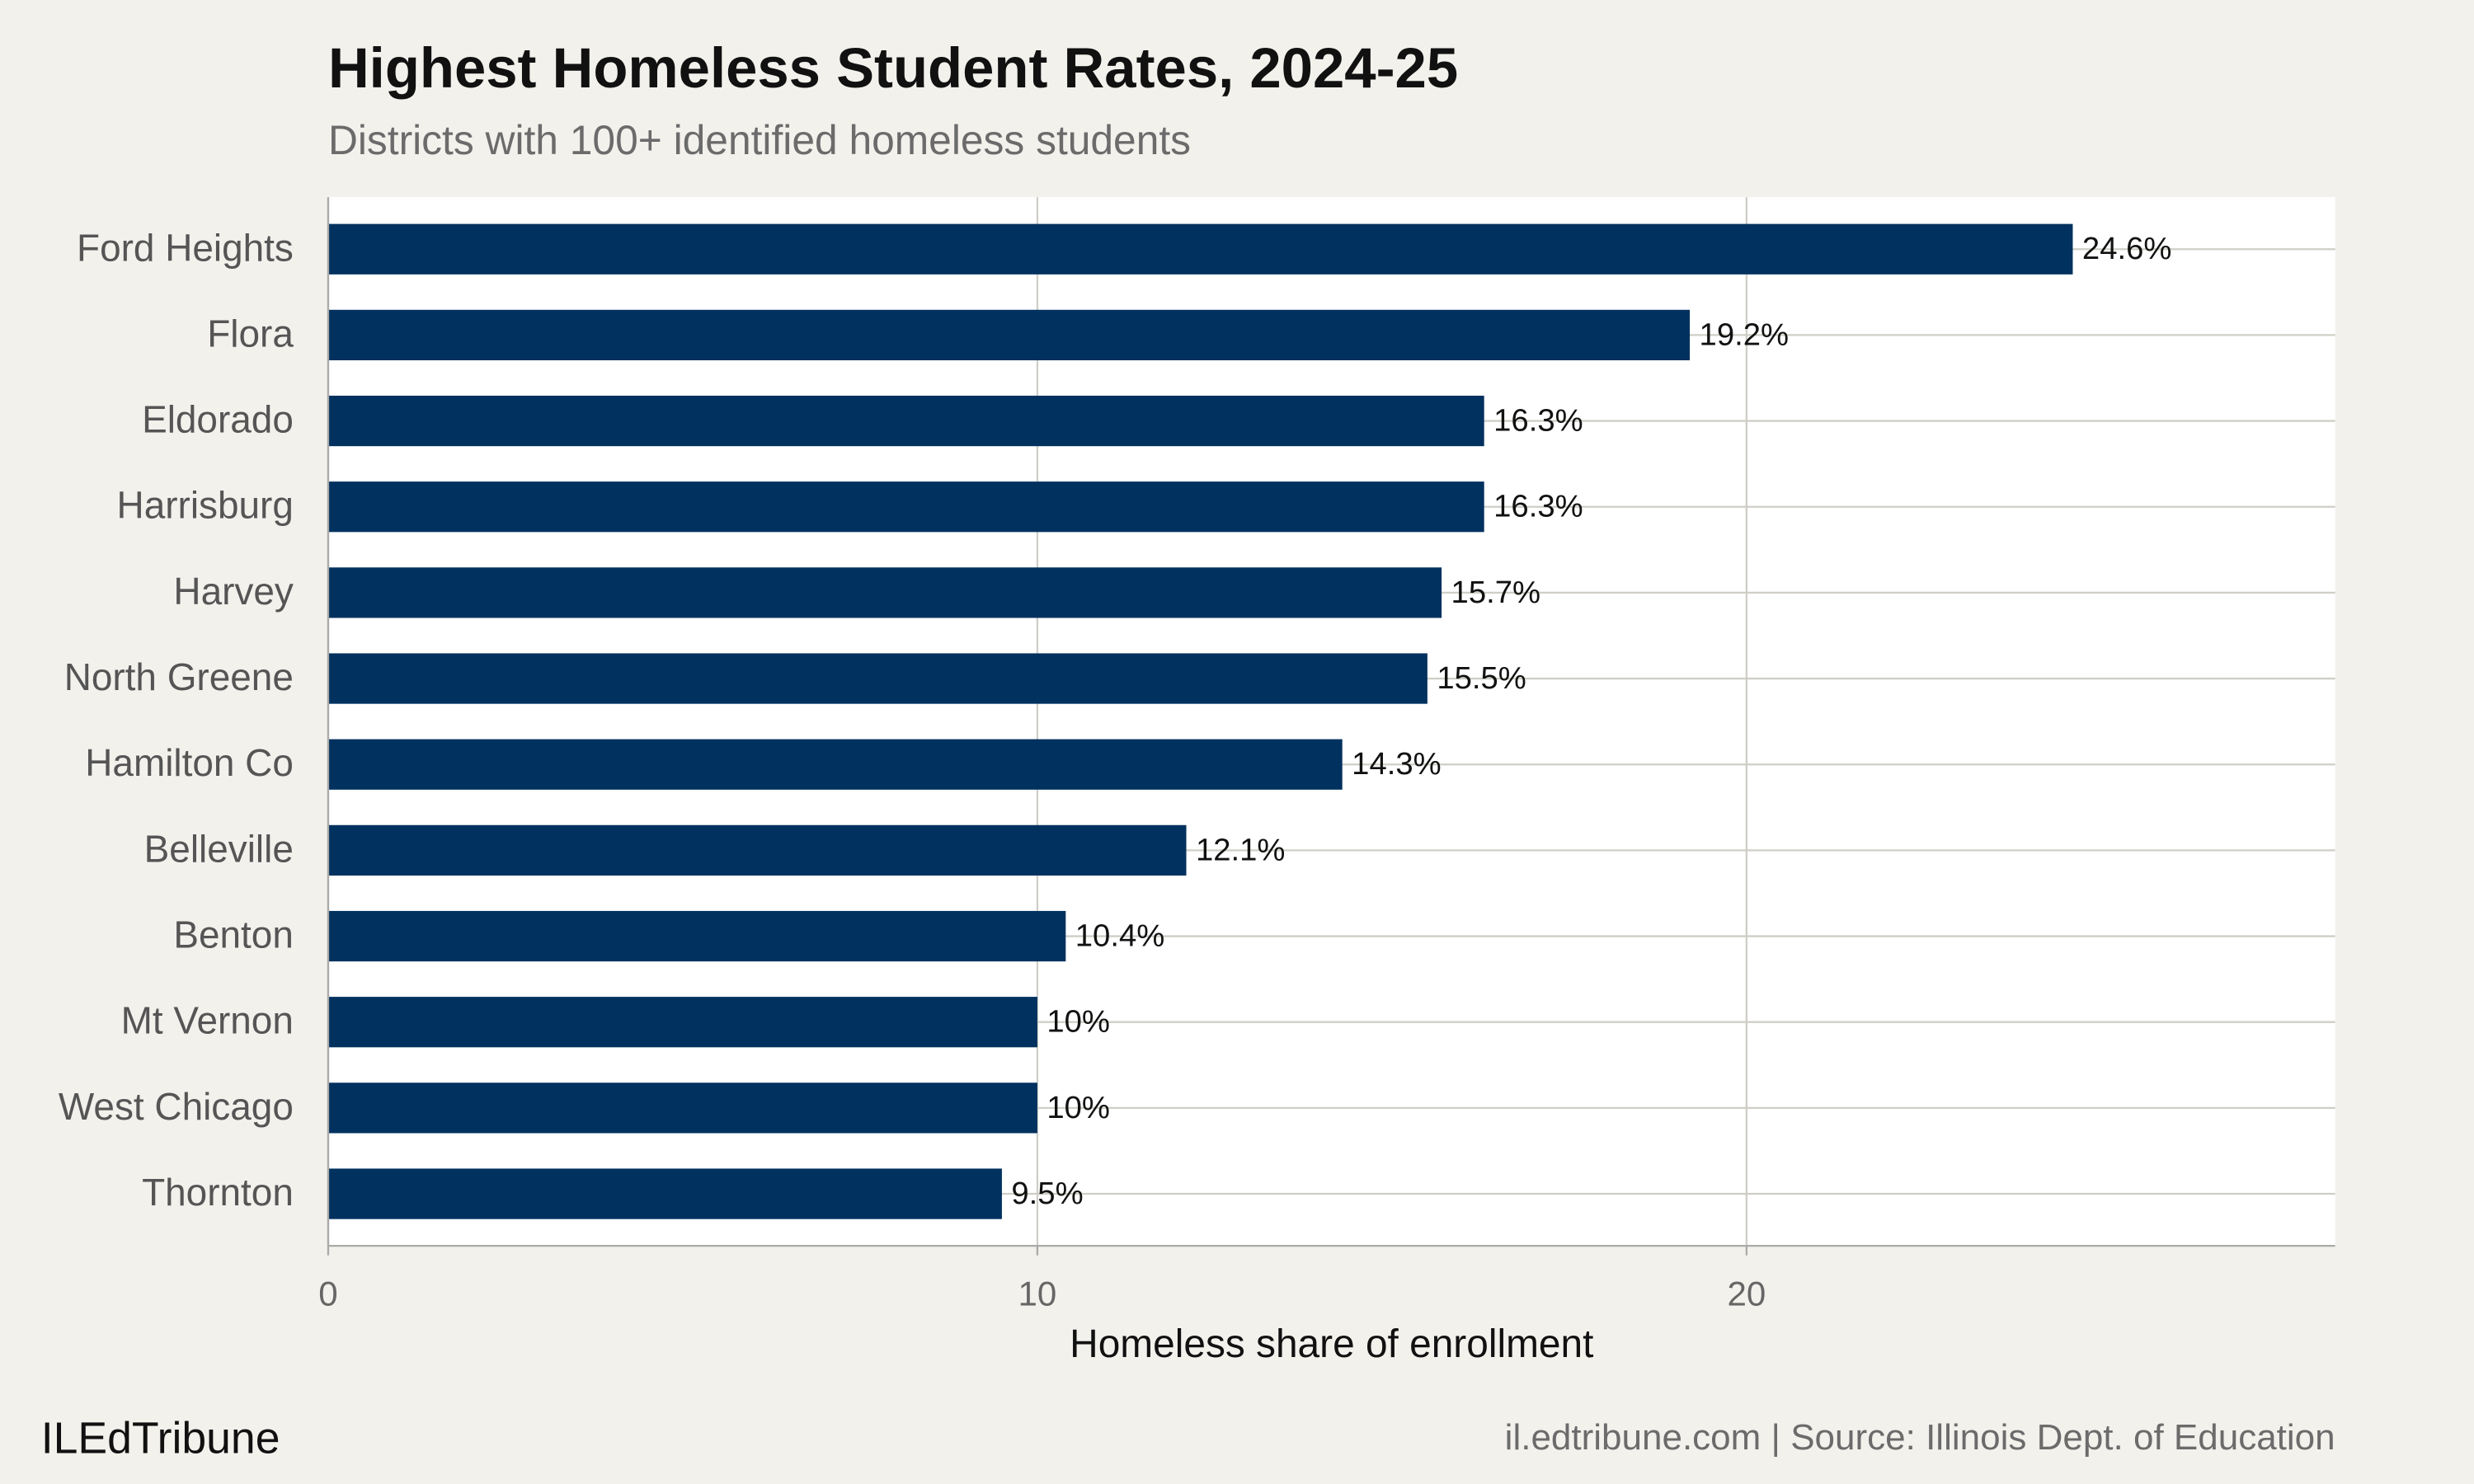 This screenshot has width=2474, height=1484. Describe the element at coordinates (176, 1106) in the screenshot. I see `y-tick-label: West Chicago` at that location.